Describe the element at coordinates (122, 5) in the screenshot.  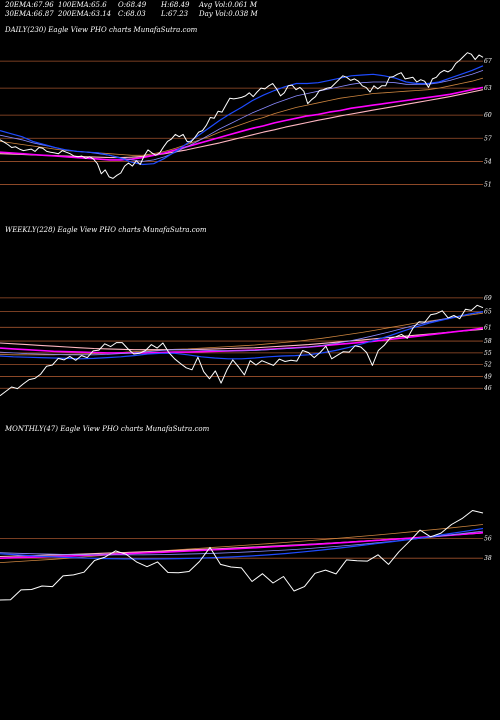
I see `header-open-label: O:` at that location.